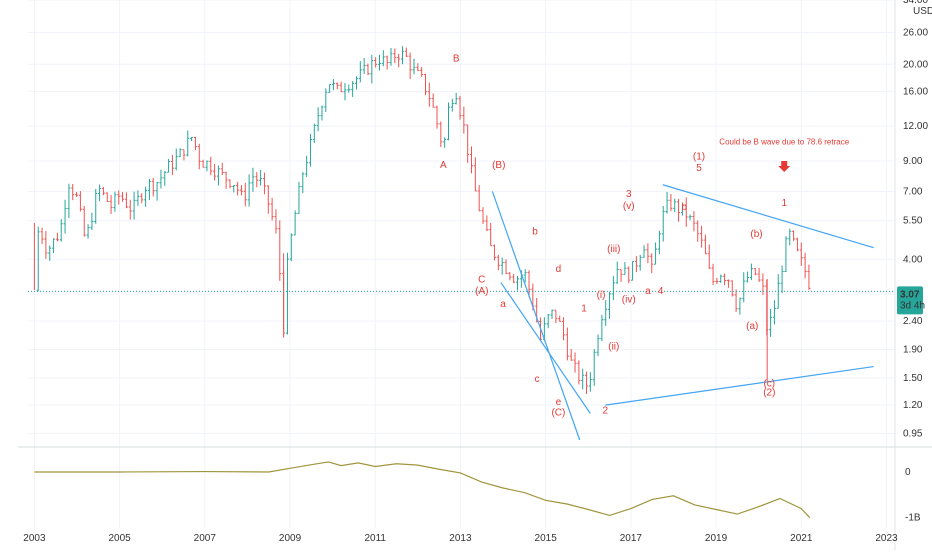 The width and height of the screenshot is (932, 555). I want to click on time-tick-label: 2013, so click(460, 538).